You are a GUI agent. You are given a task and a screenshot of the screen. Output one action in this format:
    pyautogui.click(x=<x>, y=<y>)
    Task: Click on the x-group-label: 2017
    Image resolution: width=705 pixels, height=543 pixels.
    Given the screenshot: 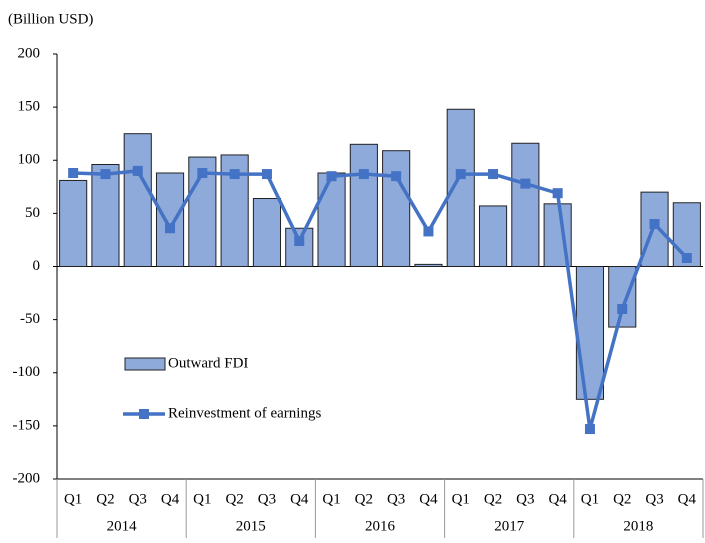 What is the action you would take?
    pyautogui.click(x=509, y=526)
    